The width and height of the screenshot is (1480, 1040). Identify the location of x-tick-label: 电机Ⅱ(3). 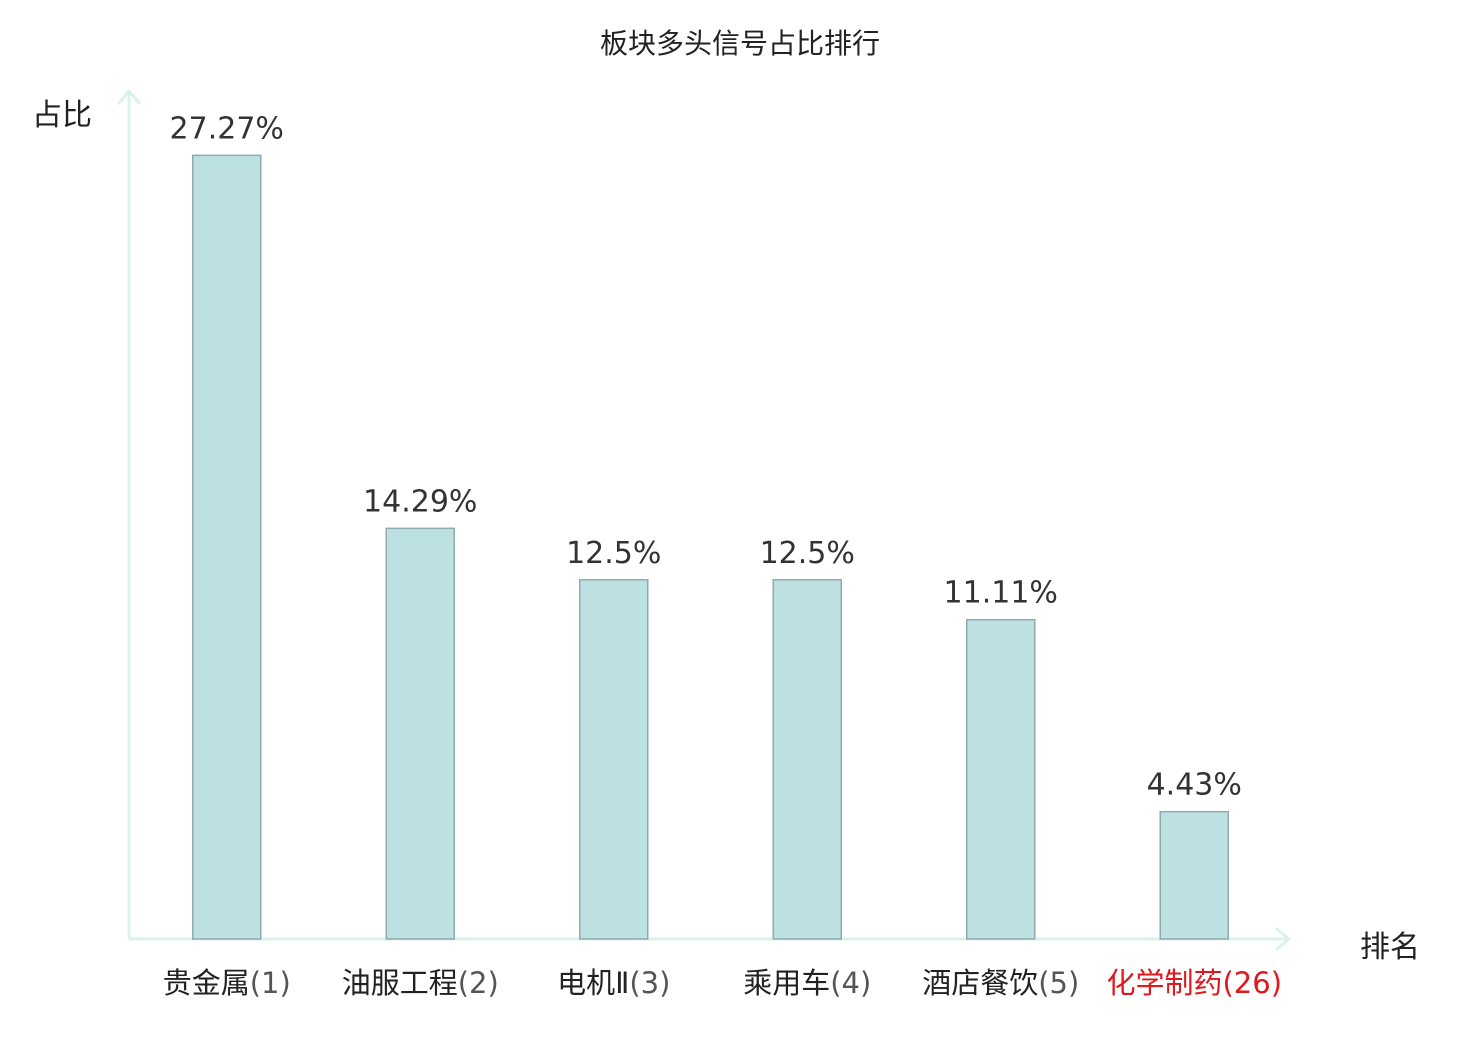
(613, 983).